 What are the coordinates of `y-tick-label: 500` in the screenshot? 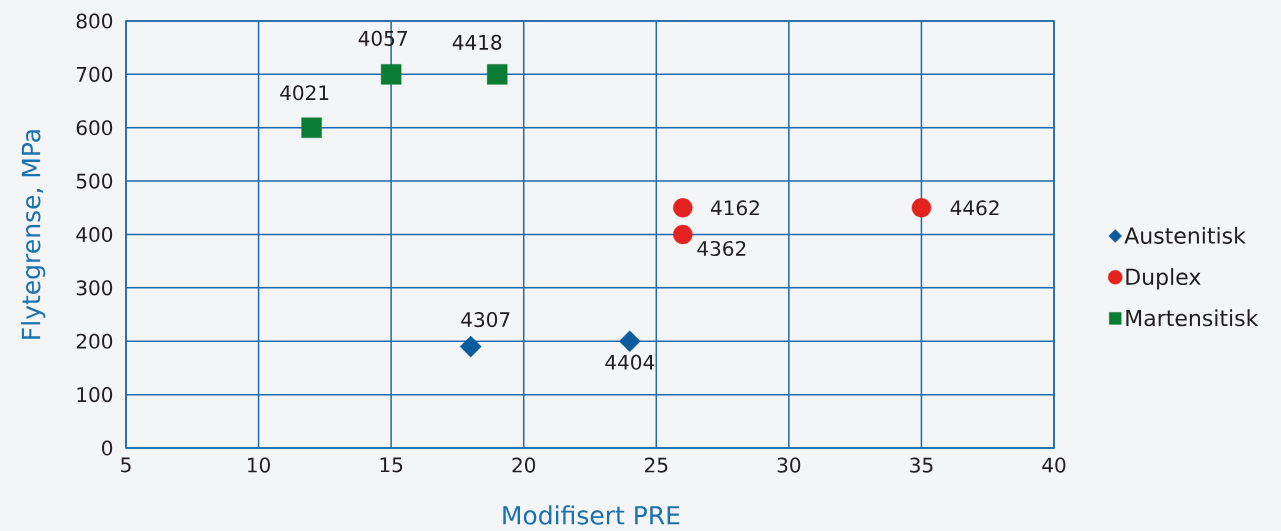 It's located at (94, 181).